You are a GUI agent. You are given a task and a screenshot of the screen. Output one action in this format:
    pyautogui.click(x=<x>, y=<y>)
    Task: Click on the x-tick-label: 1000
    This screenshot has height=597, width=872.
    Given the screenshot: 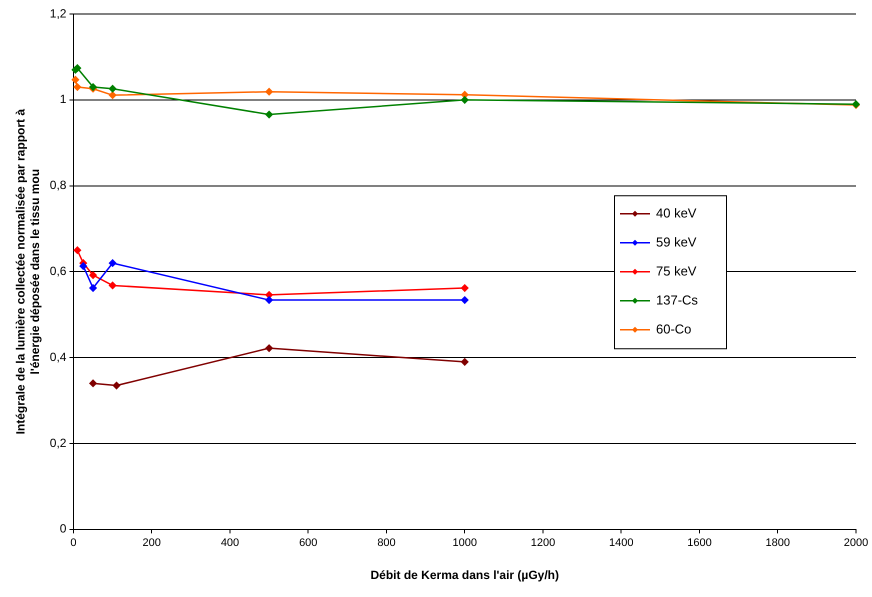 What is the action you would take?
    pyautogui.click(x=464, y=543)
    